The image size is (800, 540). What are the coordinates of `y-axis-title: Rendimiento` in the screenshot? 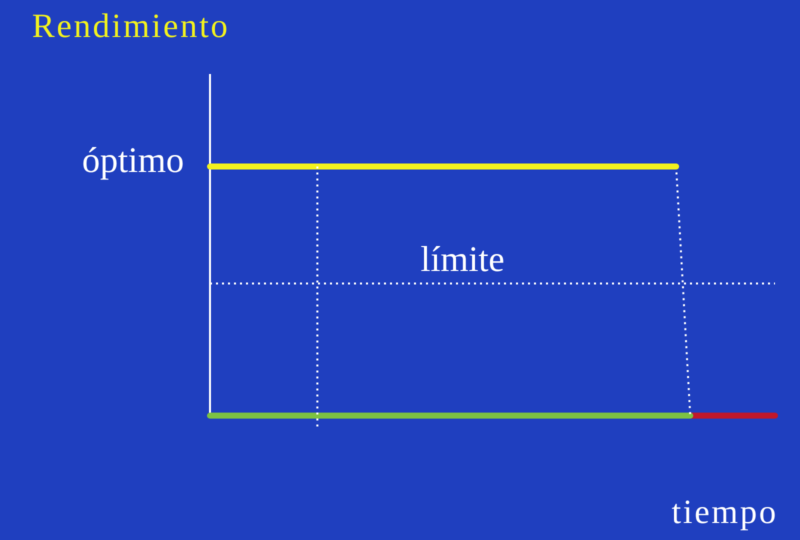 It's located at (131, 27).